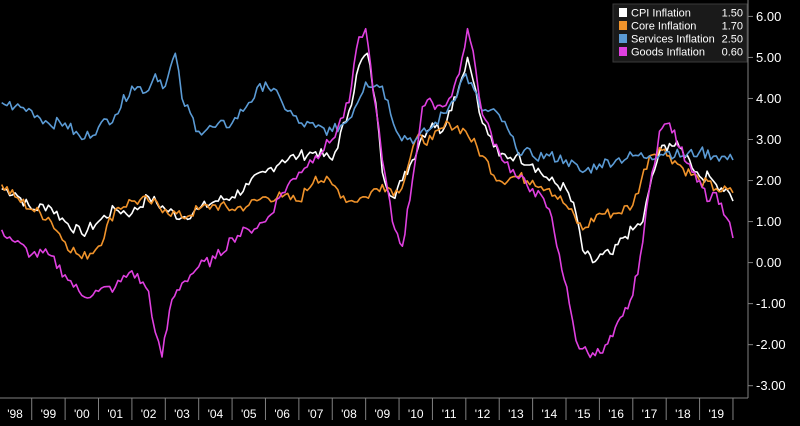 This screenshot has width=800, height=426. I want to click on y-tick-label: 2.00, so click(768, 180).